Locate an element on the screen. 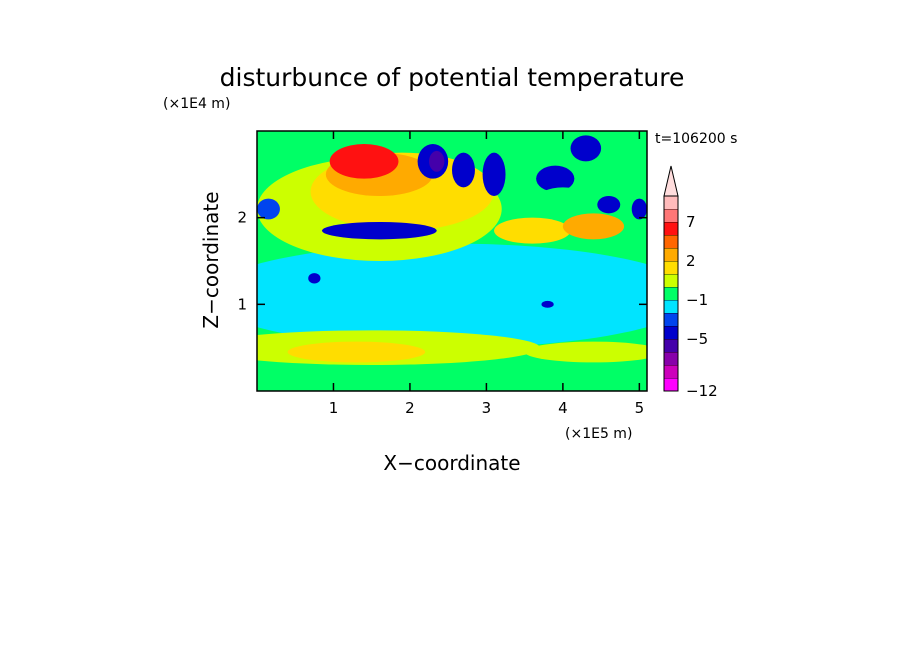 The width and height of the screenshot is (904, 654). colorbar-label: −12 is located at coordinates (702, 391).